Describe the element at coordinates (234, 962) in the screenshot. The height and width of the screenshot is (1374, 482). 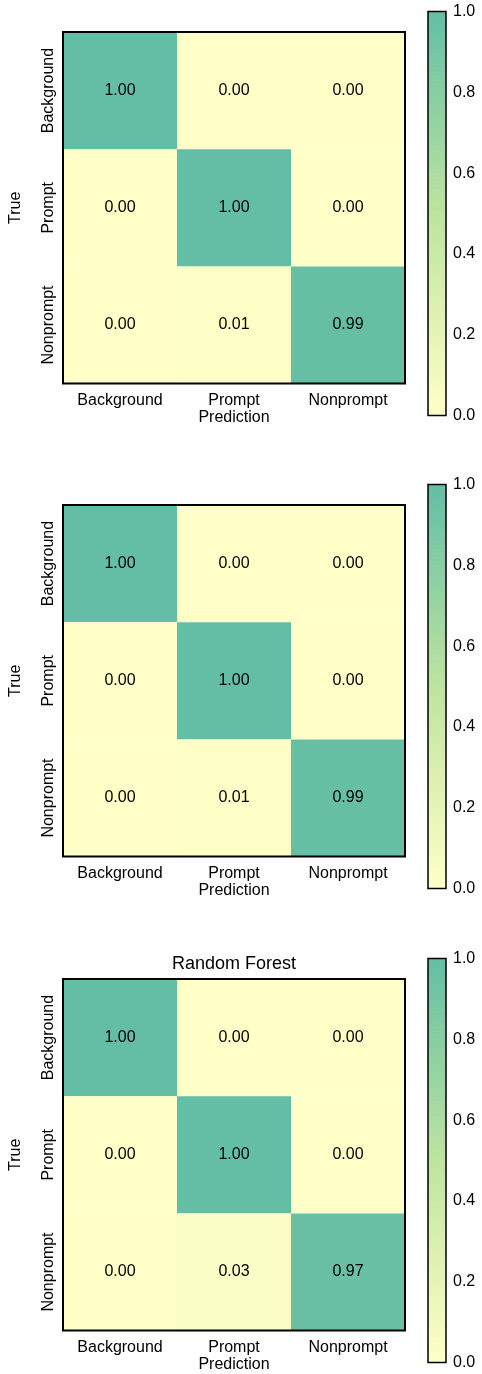
I see `chart-title: Random Forest` at that location.